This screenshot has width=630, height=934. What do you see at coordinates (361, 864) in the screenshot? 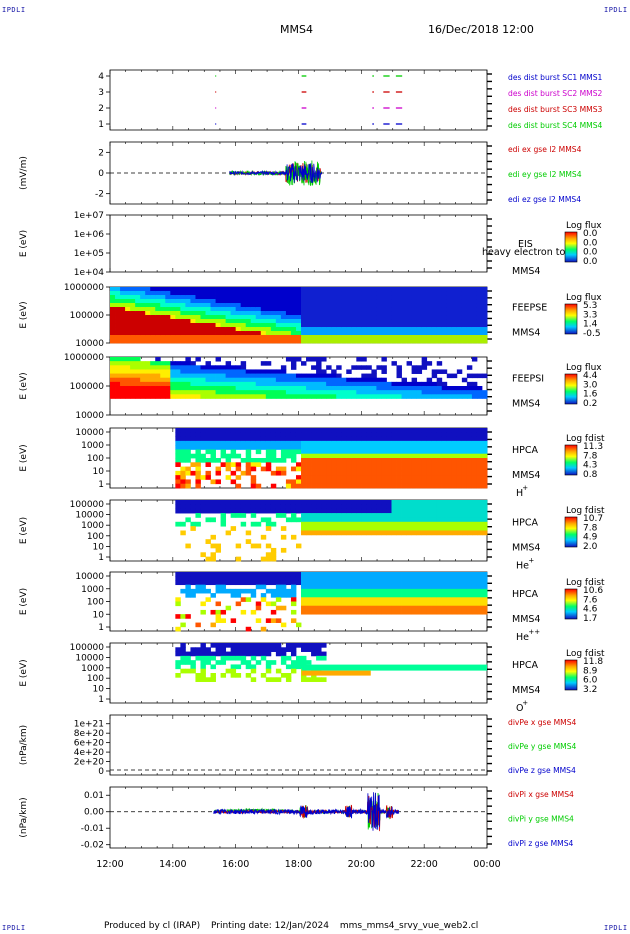
I see `time-tick-label: 20:00` at bounding box center [361, 864].